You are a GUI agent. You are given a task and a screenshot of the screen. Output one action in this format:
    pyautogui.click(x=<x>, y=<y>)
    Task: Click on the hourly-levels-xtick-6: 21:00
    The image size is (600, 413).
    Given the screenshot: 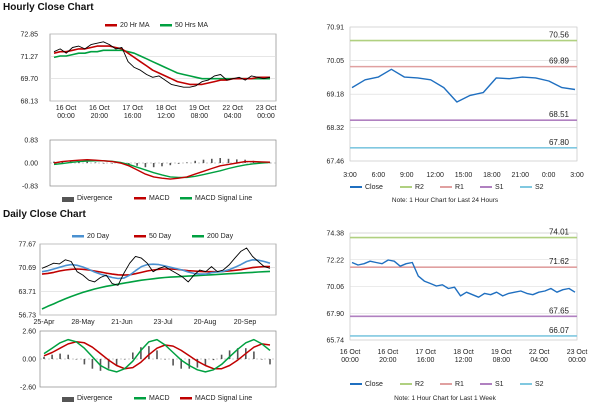 What is the action you would take?
    pyautogui.click(x=520, y=175)
    